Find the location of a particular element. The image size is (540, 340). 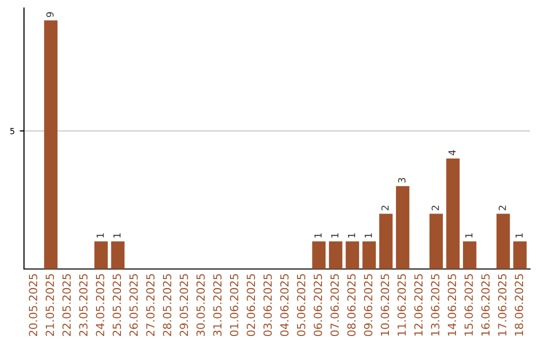

x-tick-label: 20.05.2025 is located at coordinates (33, 305).